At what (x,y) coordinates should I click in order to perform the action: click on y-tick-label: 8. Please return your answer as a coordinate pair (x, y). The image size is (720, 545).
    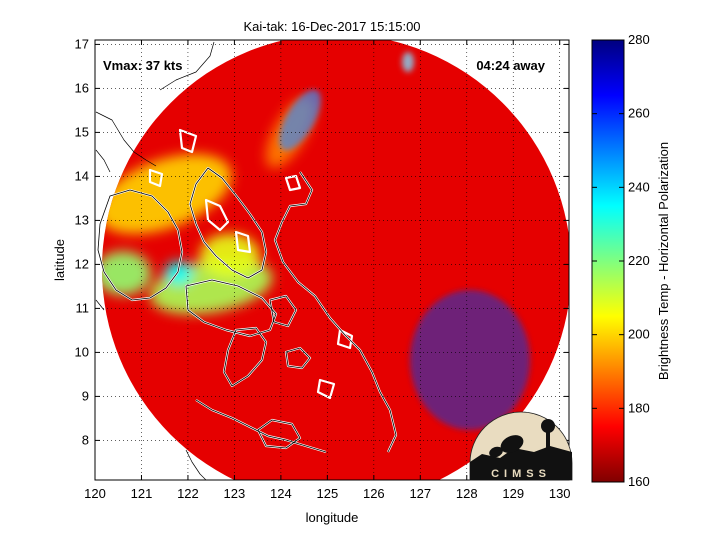
    Looking at the image, I should click on (85, 439).